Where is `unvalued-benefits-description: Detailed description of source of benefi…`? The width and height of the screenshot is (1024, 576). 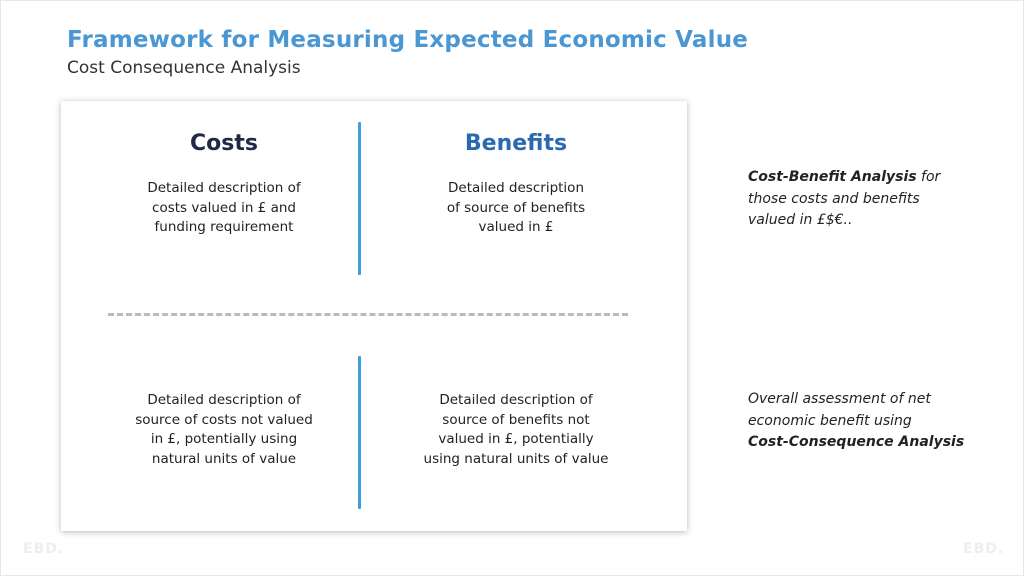 unvalued-benefits-description: Detailed description of source of benefi… is located at coordinates (516, 430).